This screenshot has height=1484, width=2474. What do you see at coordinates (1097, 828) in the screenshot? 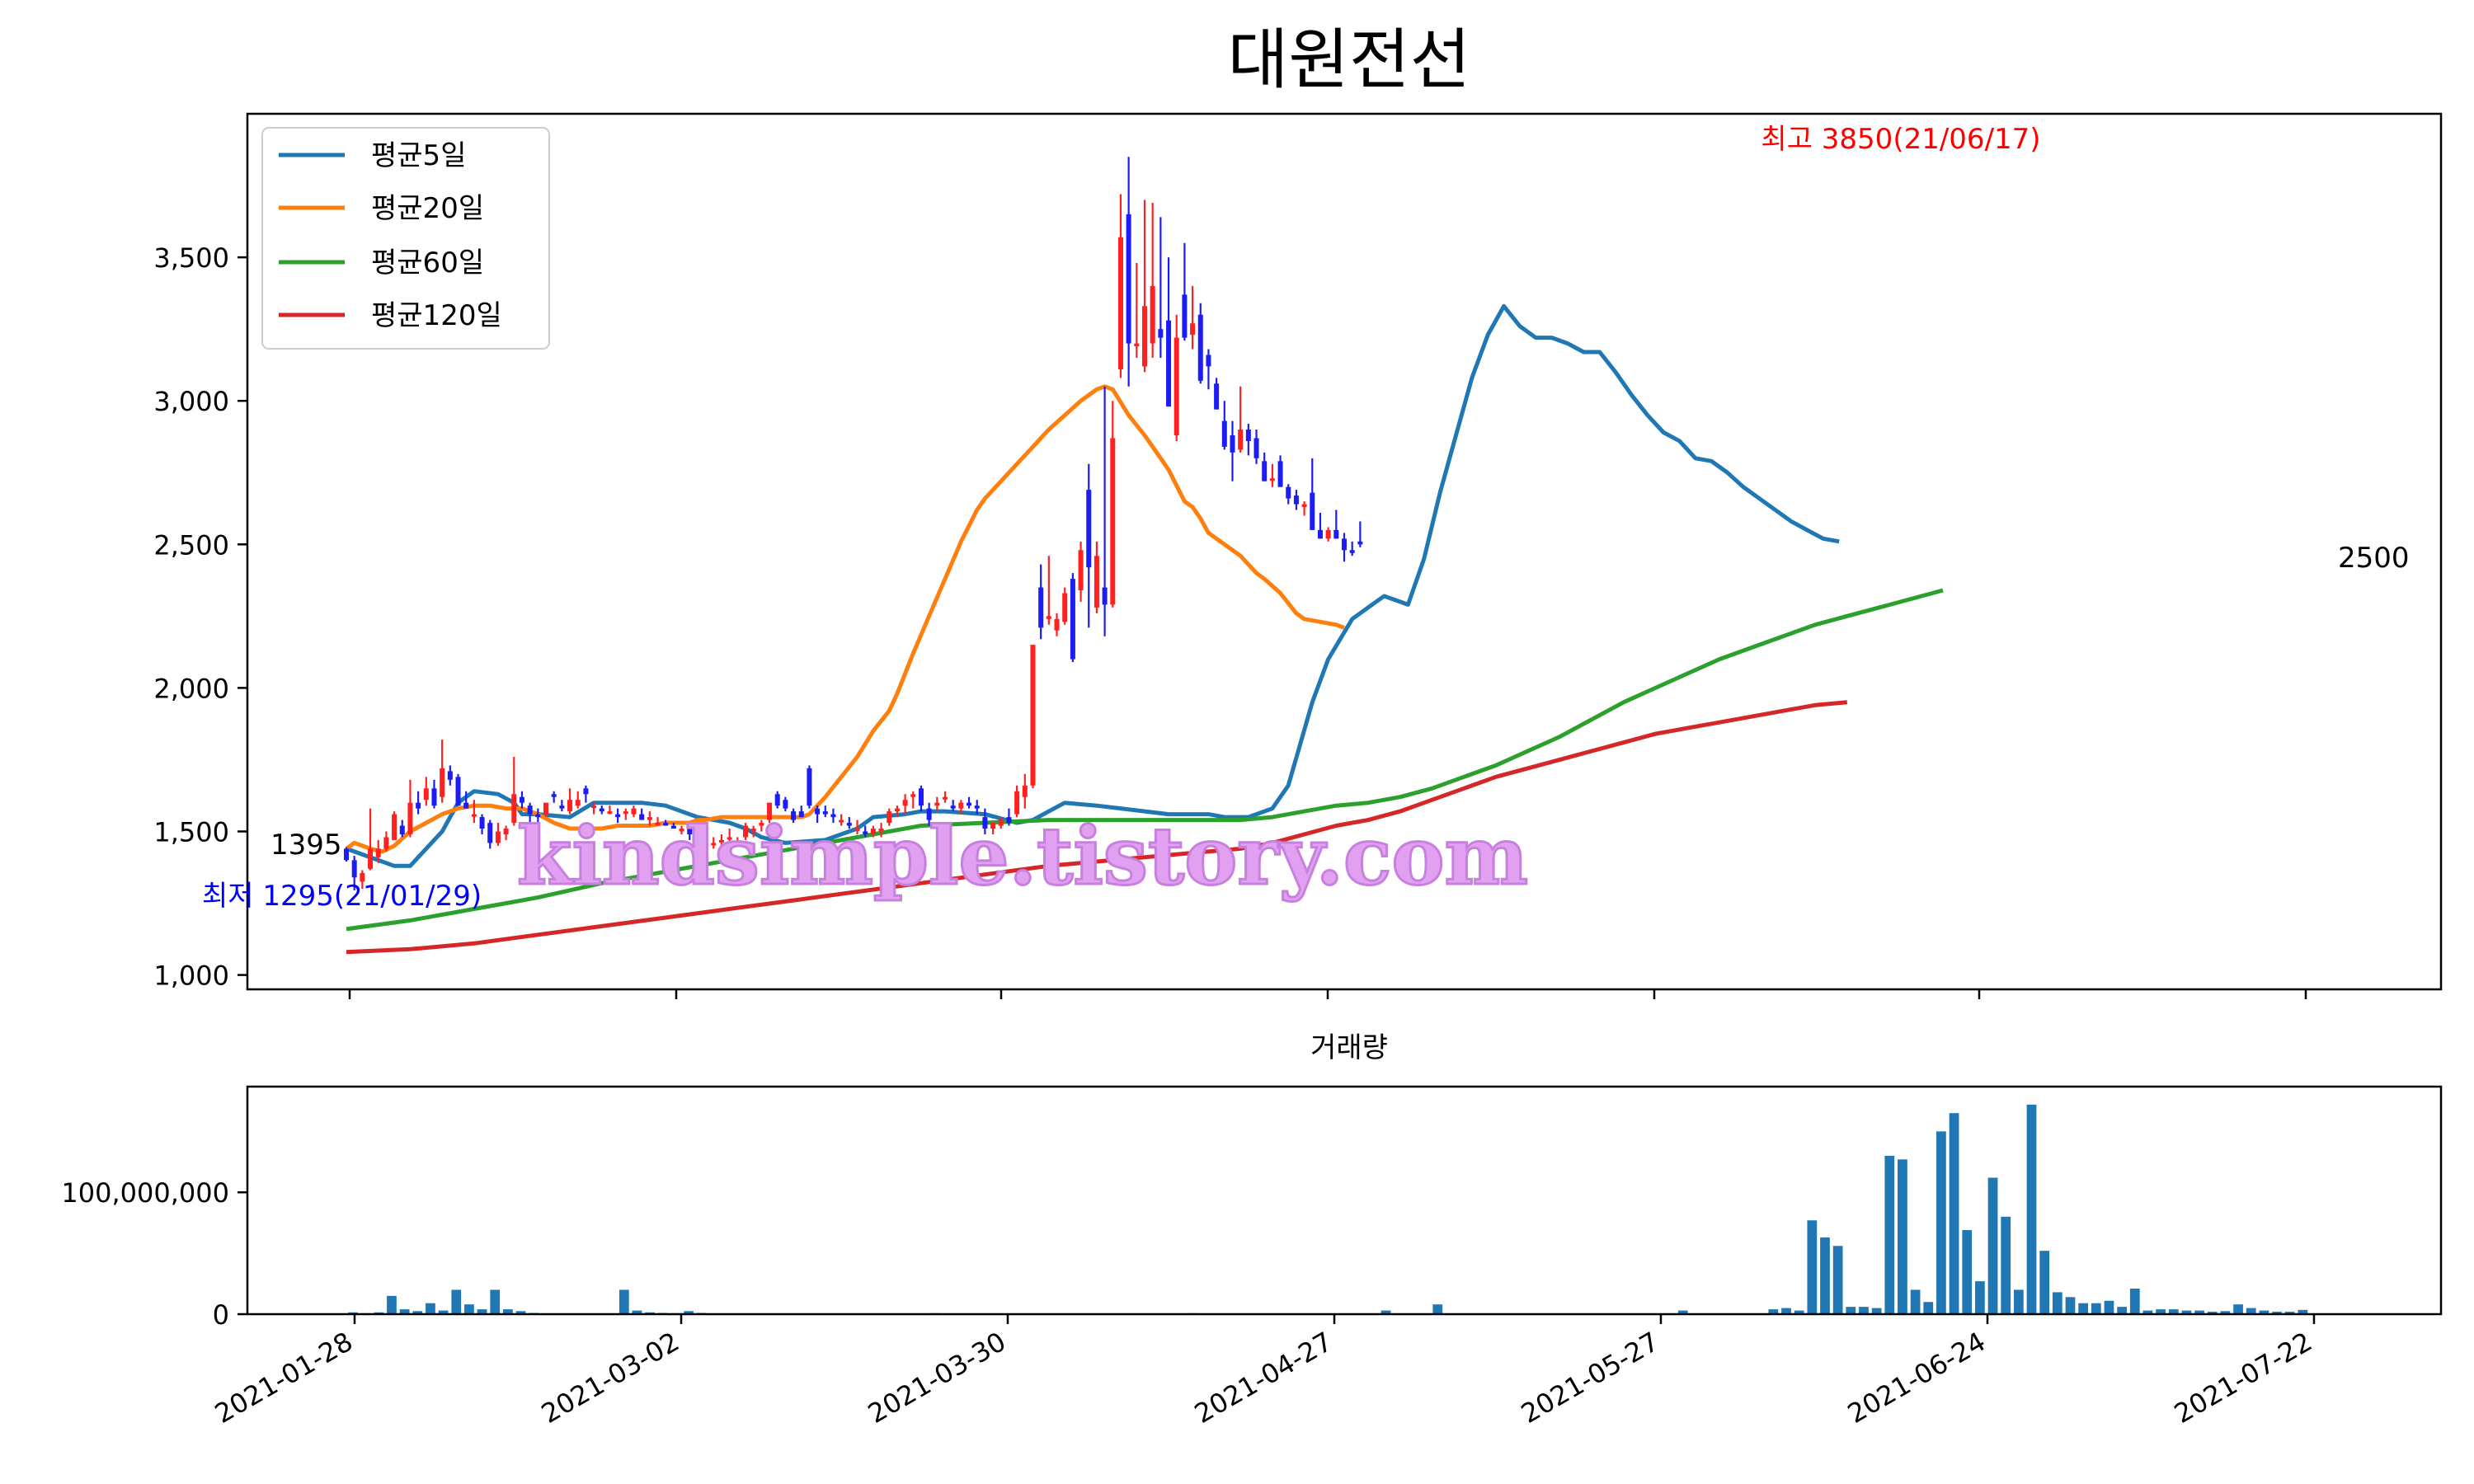
I see `ma120-line` at bounding box center [1097, 828].